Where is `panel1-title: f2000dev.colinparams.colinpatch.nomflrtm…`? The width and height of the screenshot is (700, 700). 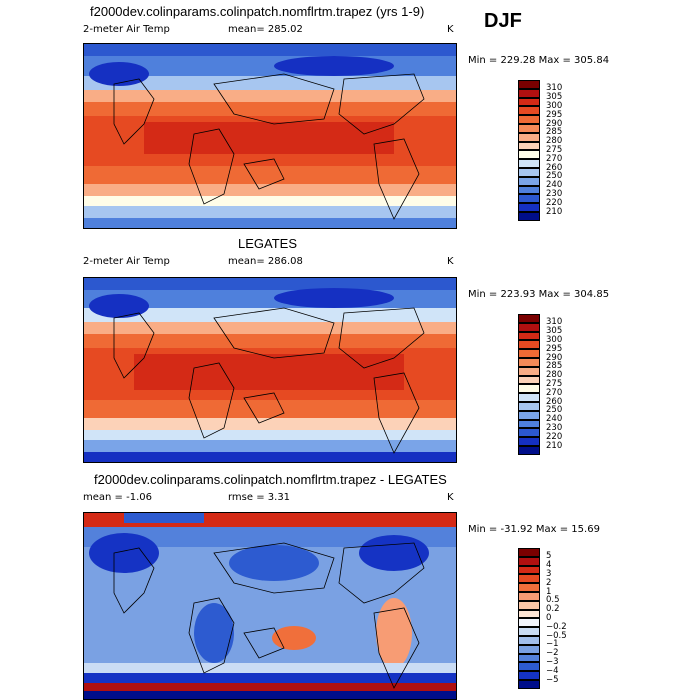 panel1-title: f2000dev.colinparams.colinpatch.nomflrtm… is located at coordinates (257, 11).